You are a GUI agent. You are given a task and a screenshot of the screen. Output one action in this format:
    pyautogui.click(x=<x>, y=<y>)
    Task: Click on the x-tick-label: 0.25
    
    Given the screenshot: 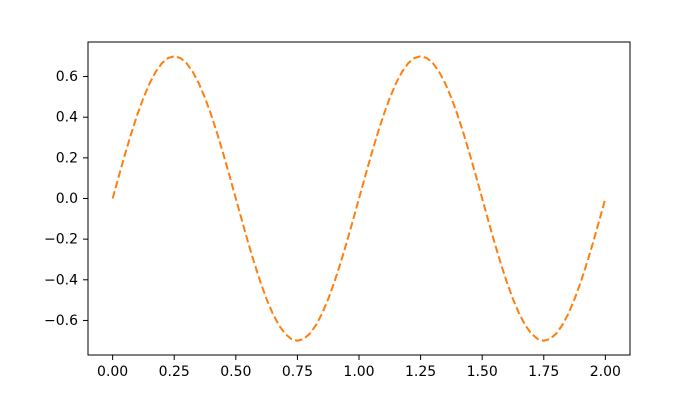 What is the action you would take?
    pyautogui.click(x=174, y=372)
    